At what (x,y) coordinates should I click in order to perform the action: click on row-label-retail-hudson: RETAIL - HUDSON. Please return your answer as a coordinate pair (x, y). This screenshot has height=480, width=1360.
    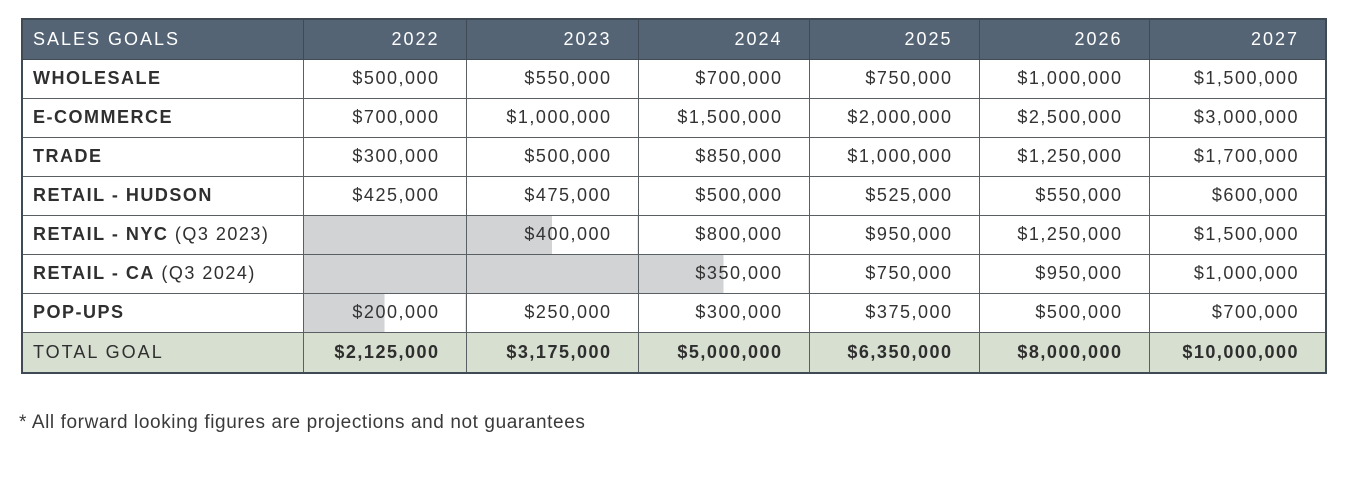
    Looking at the image, I should click on (162, 195).